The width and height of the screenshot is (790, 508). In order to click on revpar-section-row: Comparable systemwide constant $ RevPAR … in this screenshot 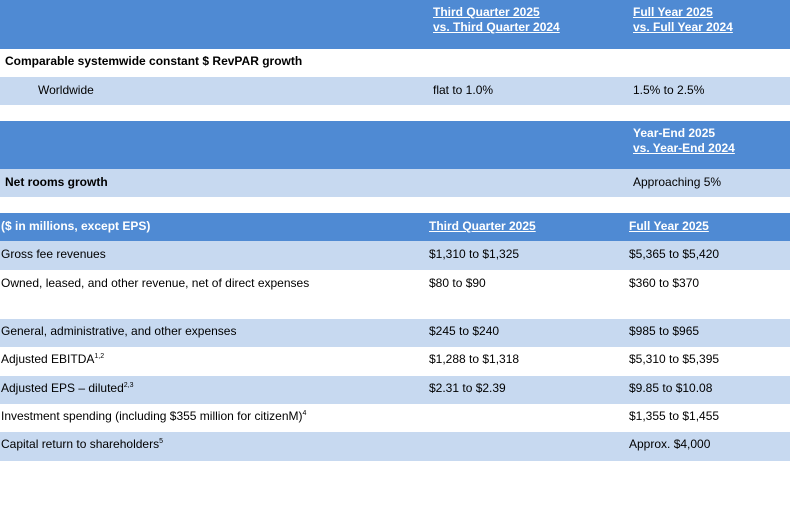, I will do `click(395, 63)`.